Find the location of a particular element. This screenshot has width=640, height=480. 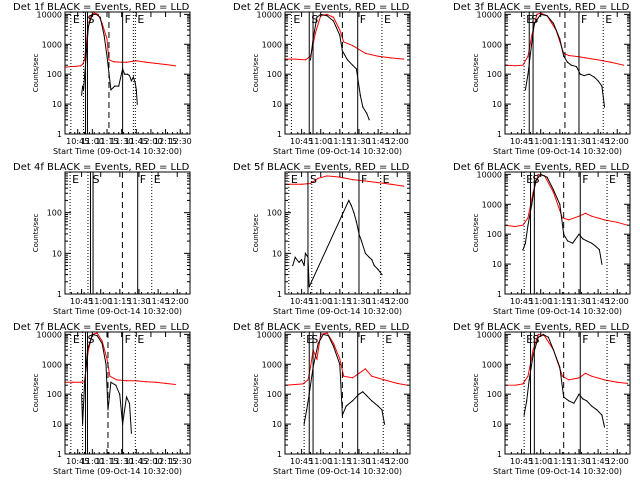

x-tick-label: 12:00 is located at coordinates (397, 301).